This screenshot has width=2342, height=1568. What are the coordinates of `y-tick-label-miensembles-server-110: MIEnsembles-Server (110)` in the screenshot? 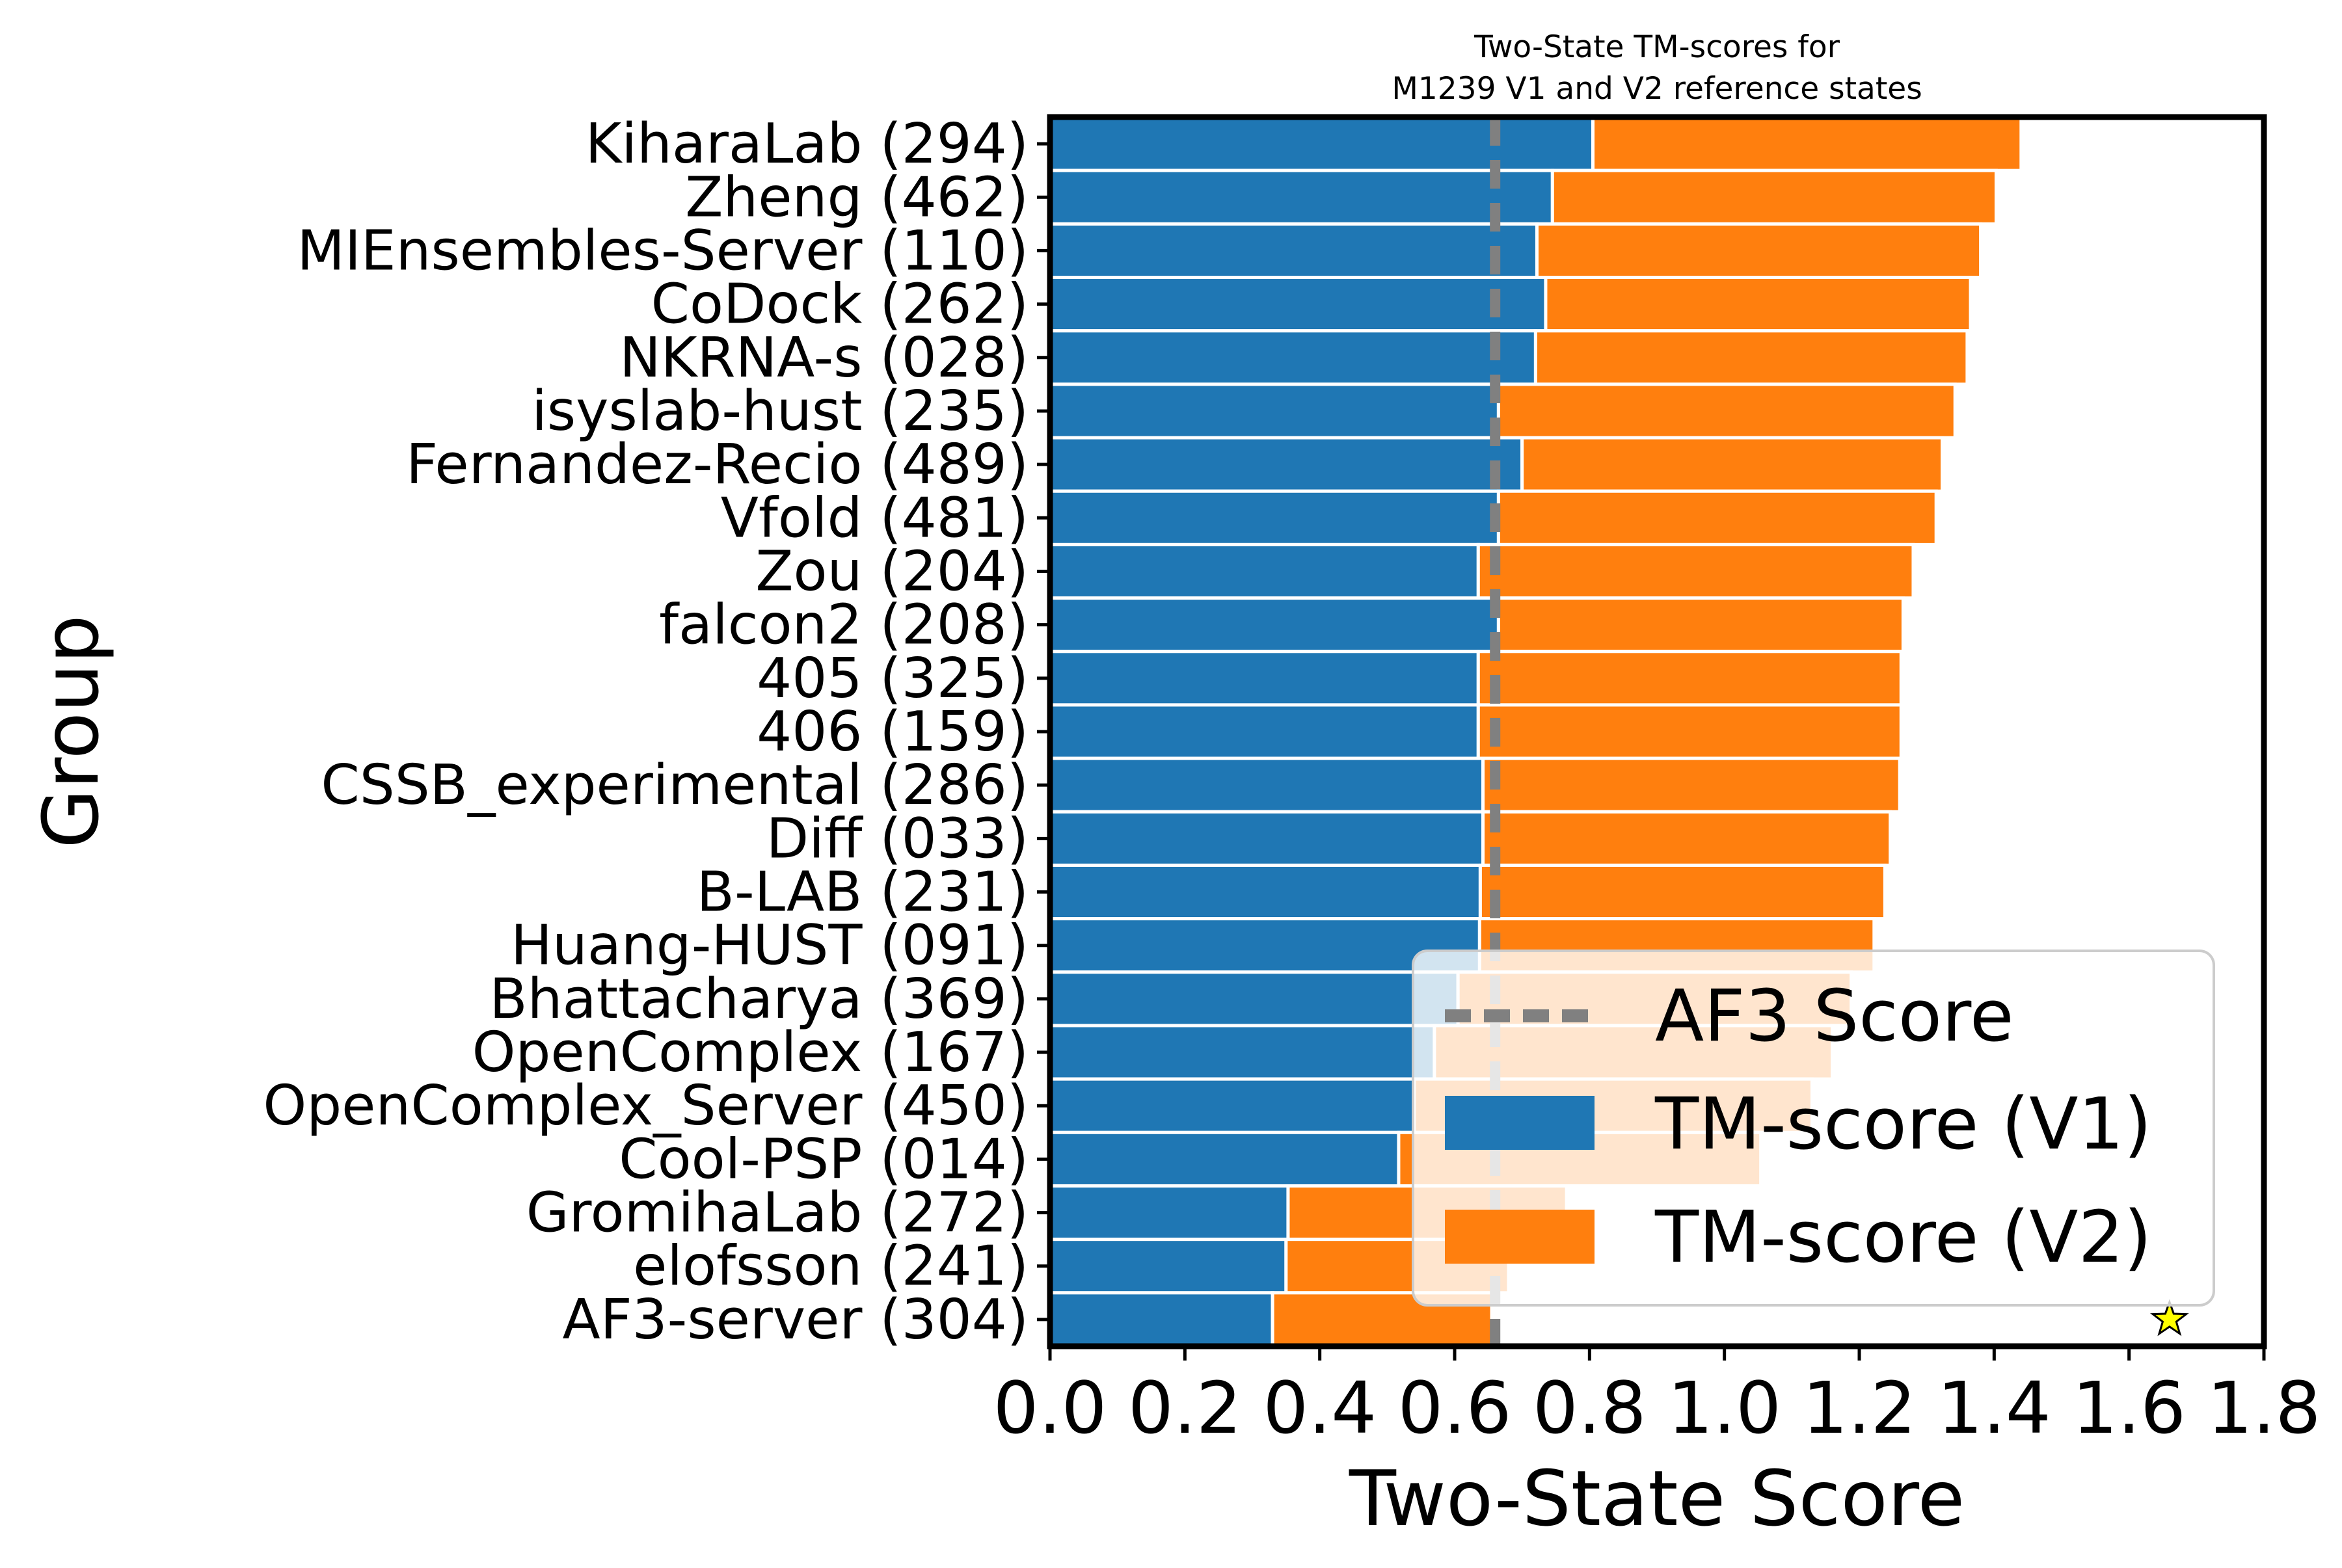 It's located at (663, 251).